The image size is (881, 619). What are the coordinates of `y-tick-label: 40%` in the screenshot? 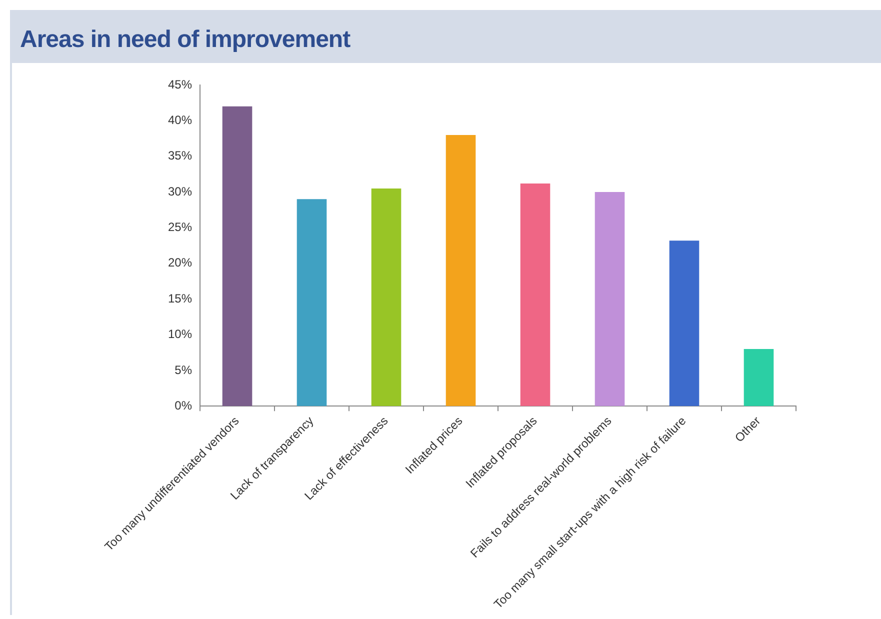 It's located at (180, 119).